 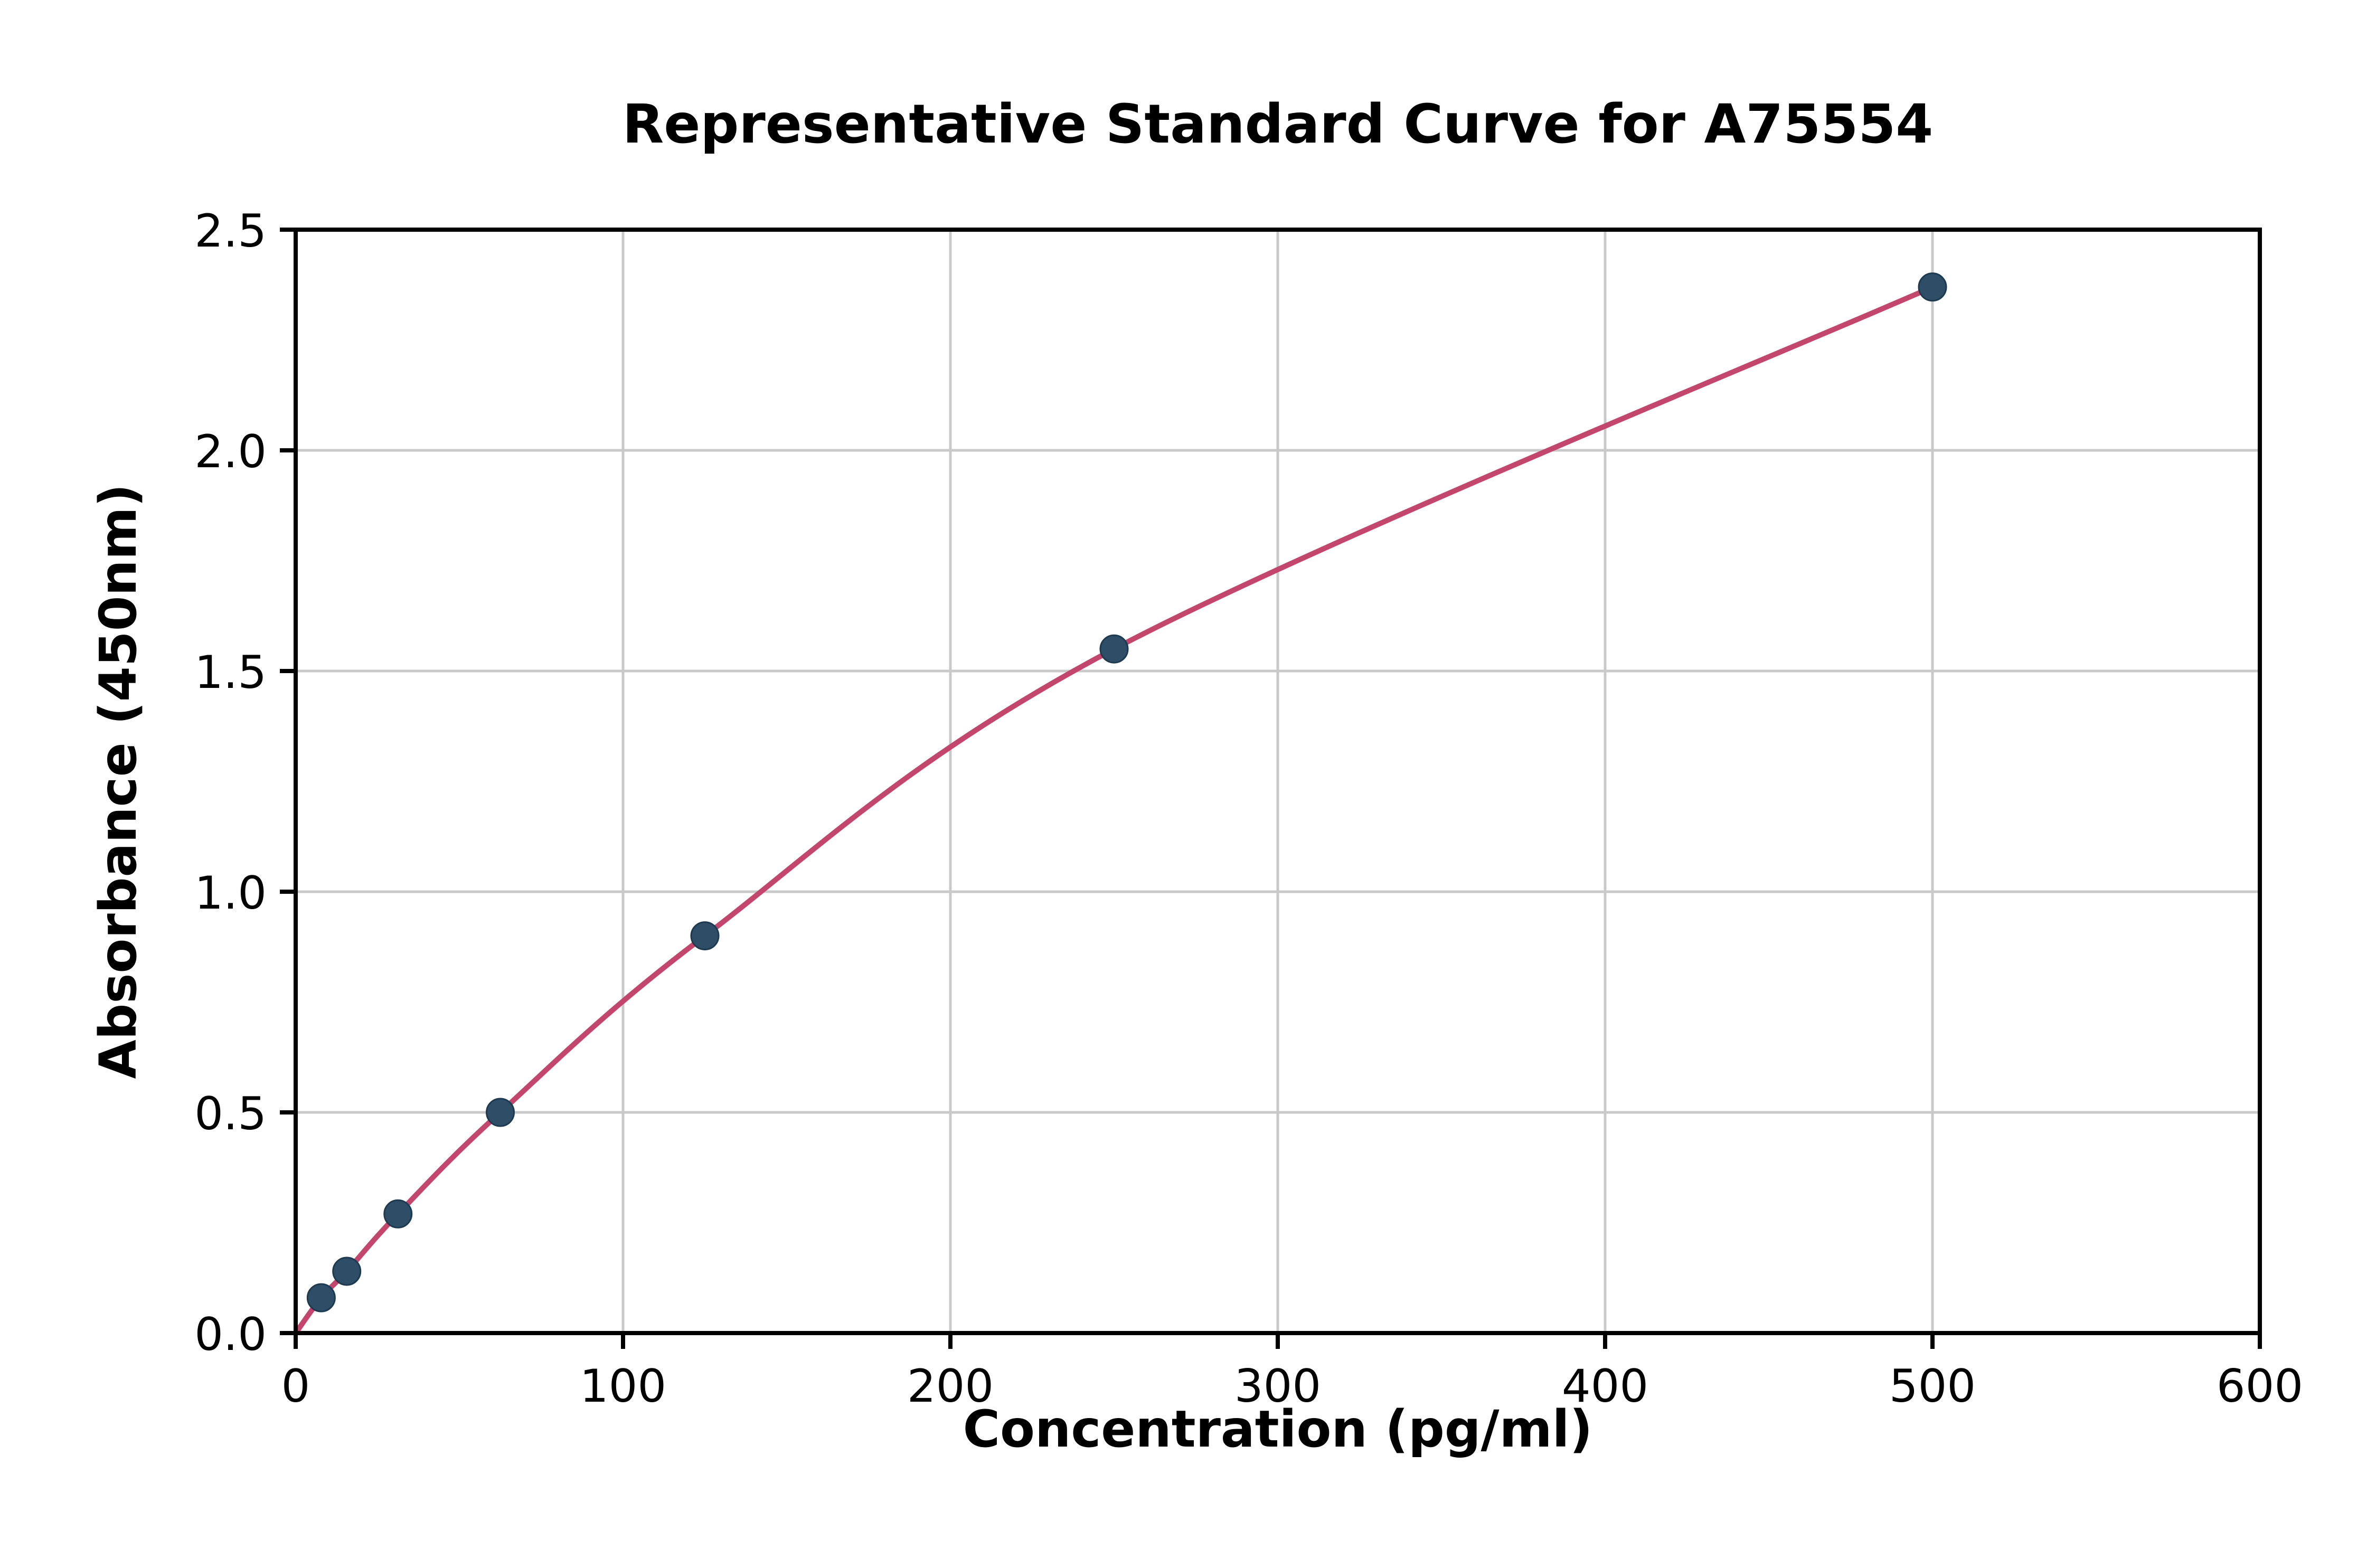 I want to click on chart-title: Representative Standard Curve for A75554, so click(x=1278, y=125).